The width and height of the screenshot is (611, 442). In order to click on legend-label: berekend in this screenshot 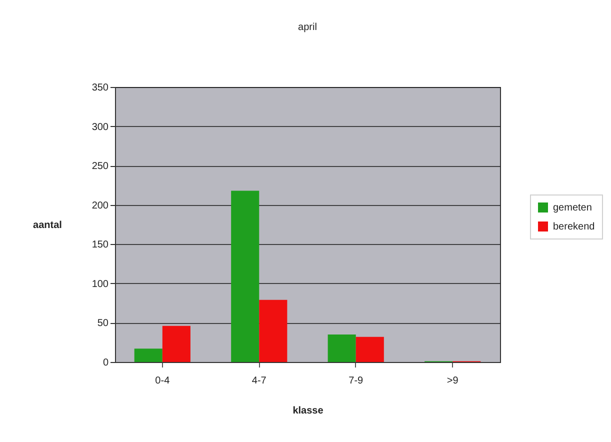, I will do `click(574, 227)`.